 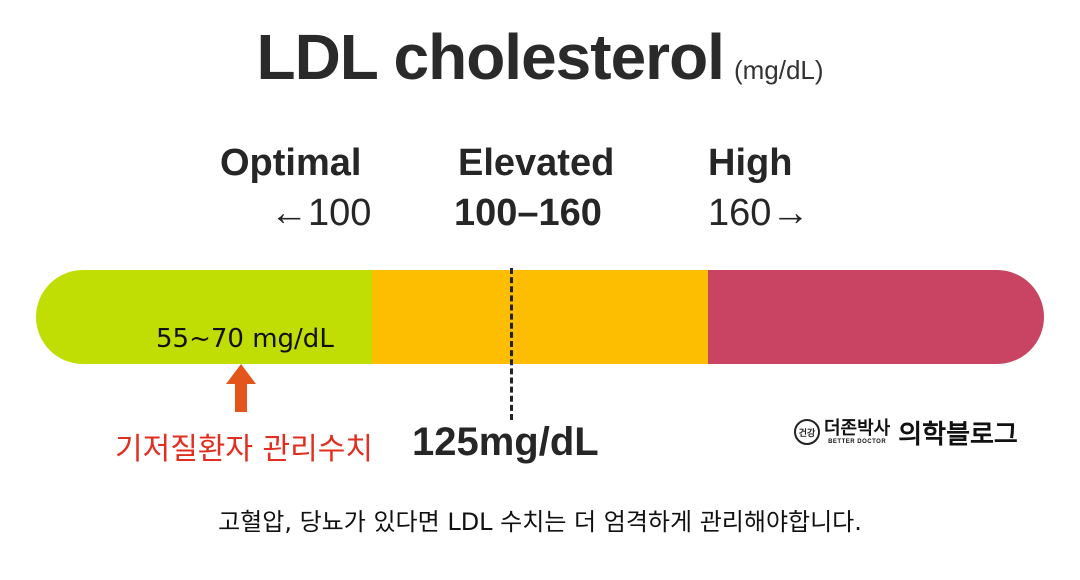 I want to click on logo-blog-text: 의학블로그, so click(x=958, y=434).